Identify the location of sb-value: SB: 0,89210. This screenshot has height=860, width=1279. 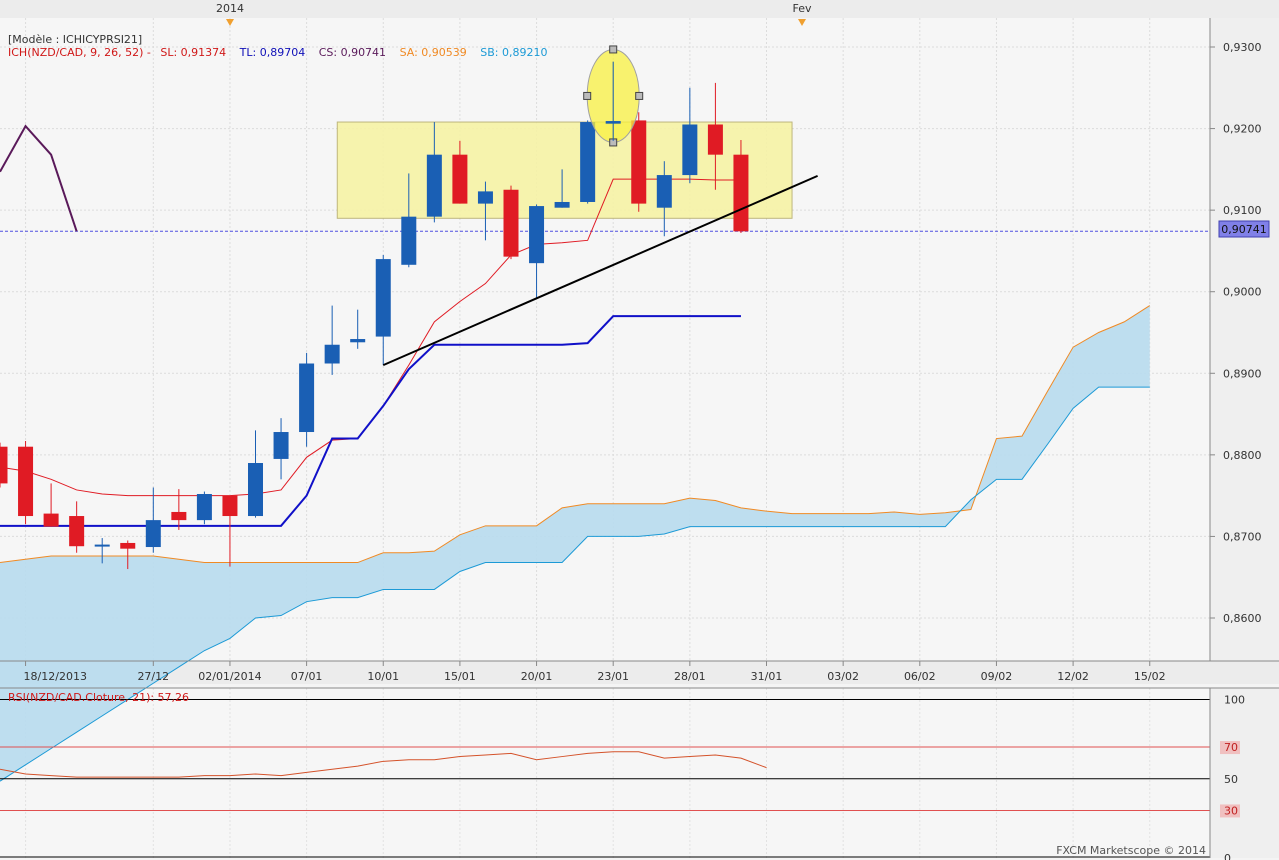
(513, 52).